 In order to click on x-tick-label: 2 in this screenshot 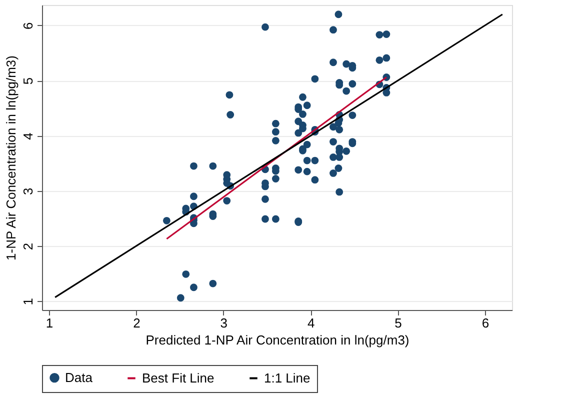, I will do `click(136, 323)`.